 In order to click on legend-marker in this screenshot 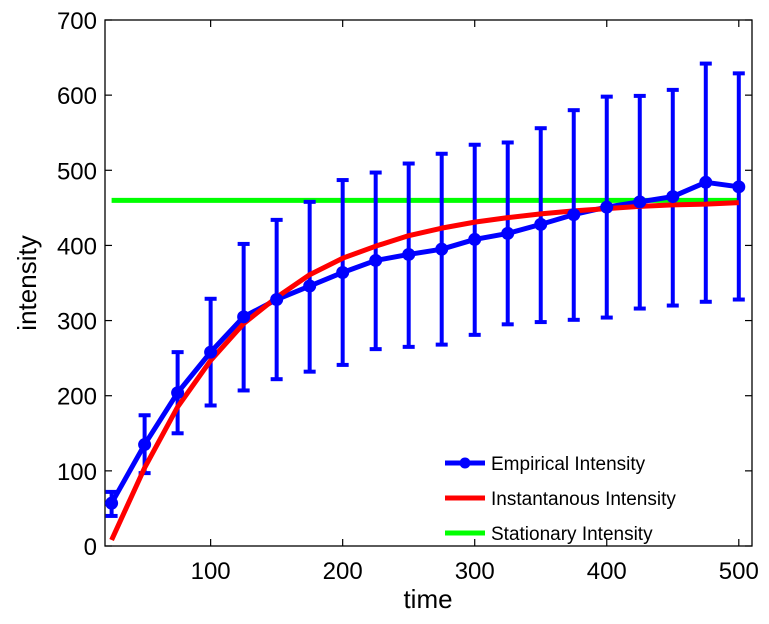, I will do `click(465, 463)`.